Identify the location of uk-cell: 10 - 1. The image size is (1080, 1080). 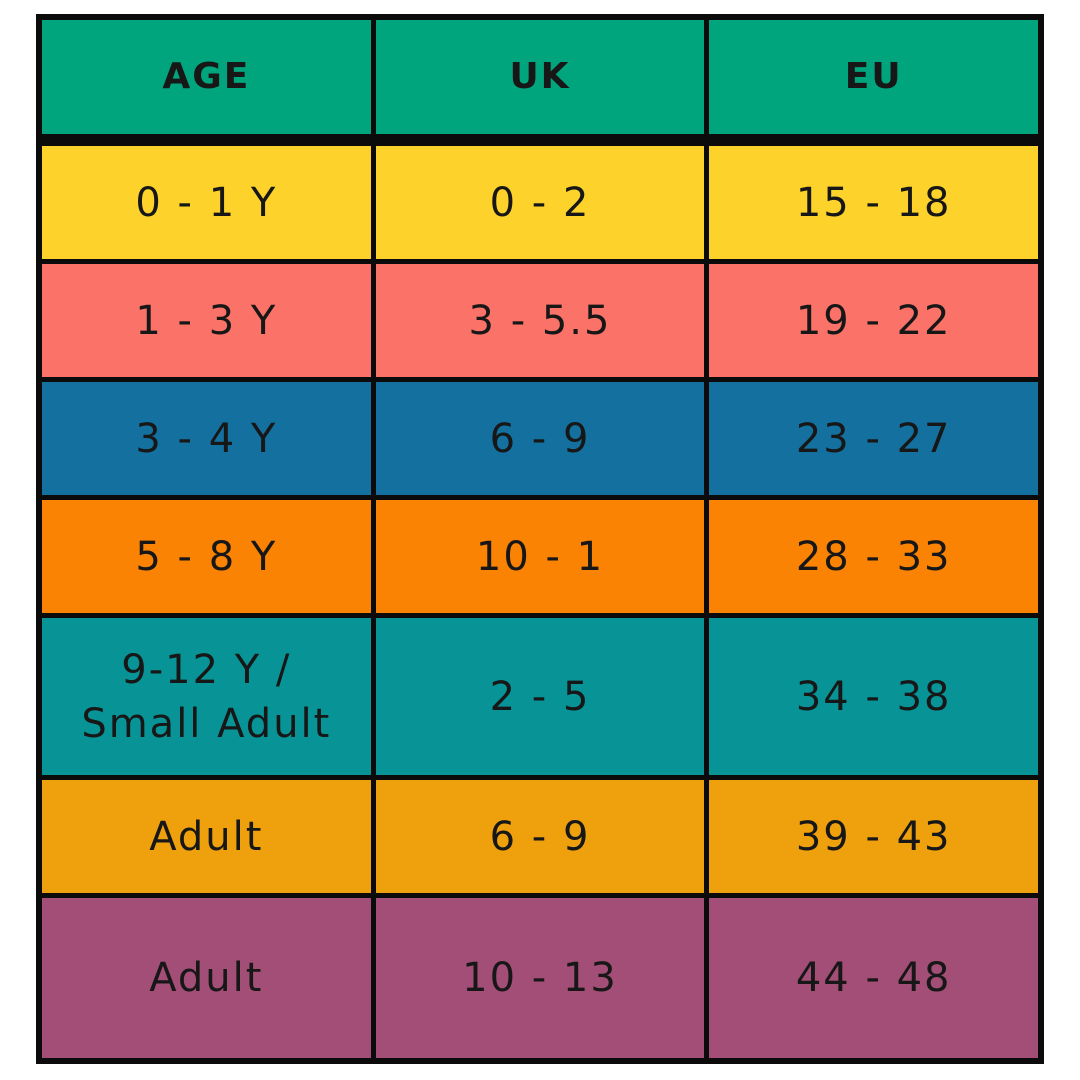
(542, 556).